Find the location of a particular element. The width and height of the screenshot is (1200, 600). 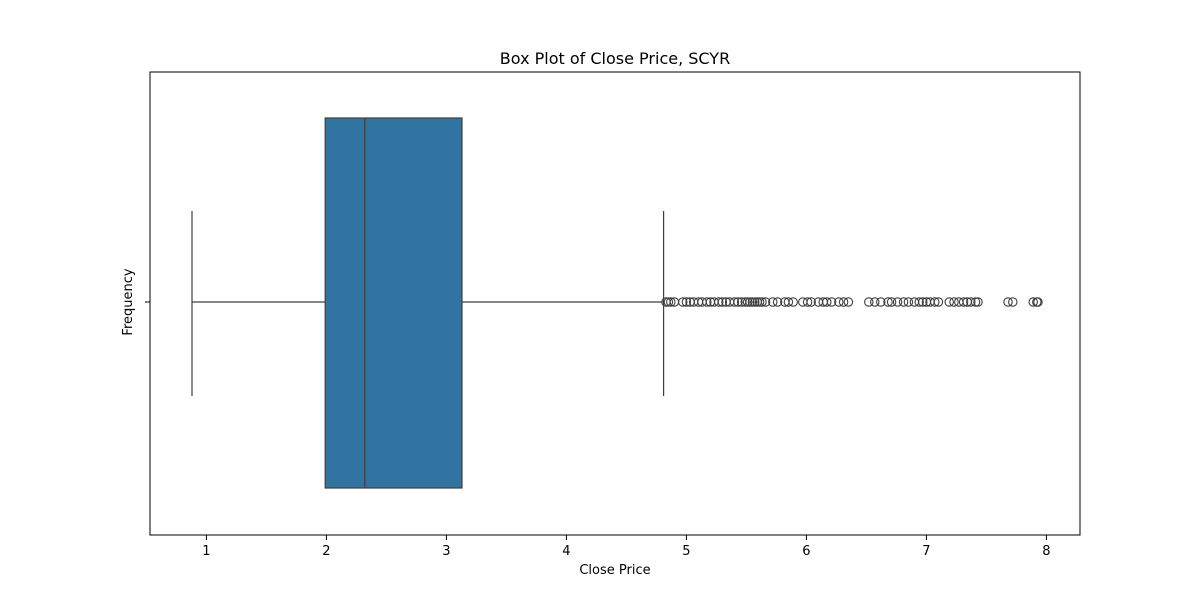

x-tick-label: 7 is located at coordinates (926, 551).